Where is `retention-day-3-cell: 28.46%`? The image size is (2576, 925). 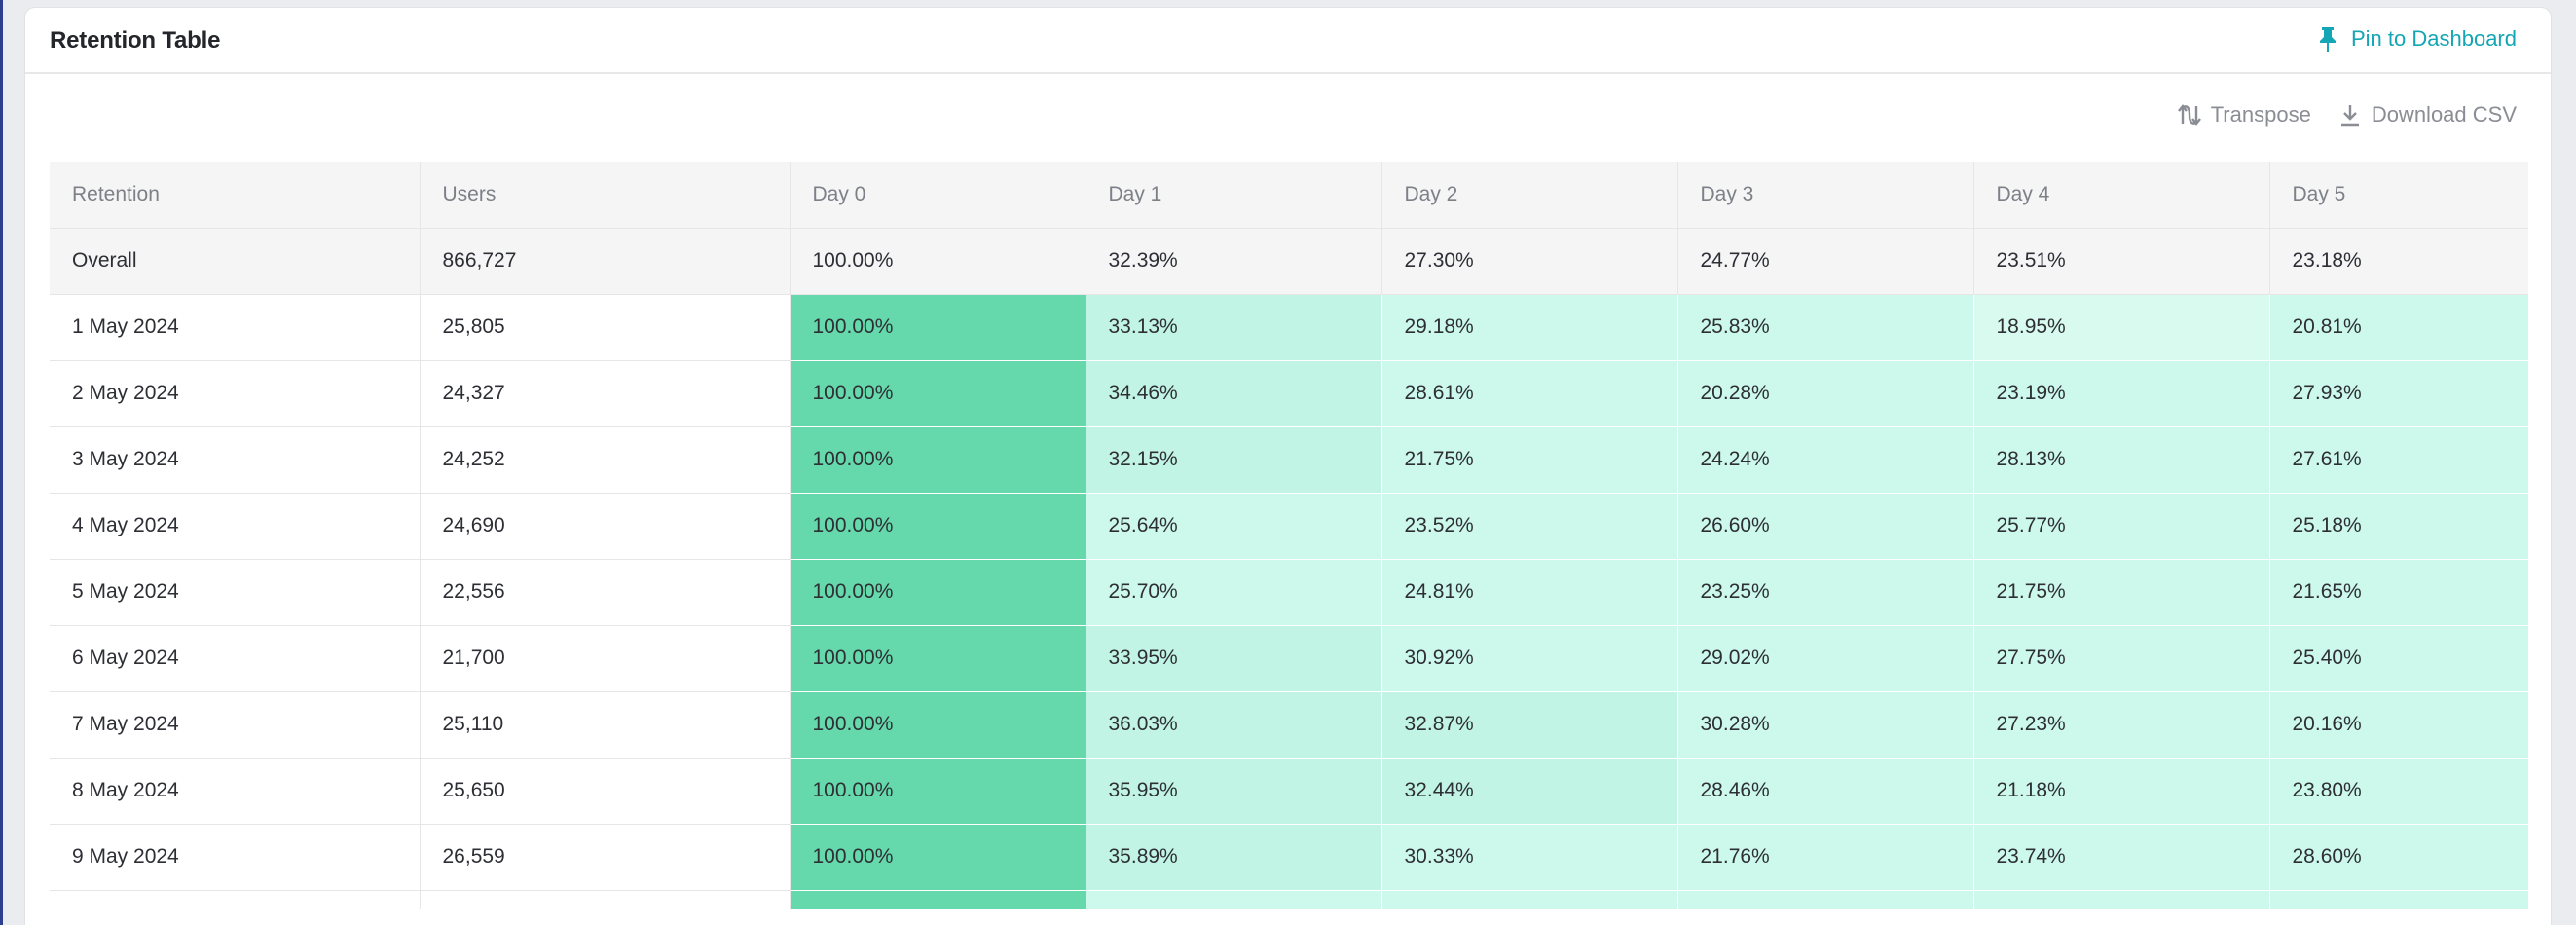
retention-day-3-cell: 28.46% is located at coordinates (1825, 791).